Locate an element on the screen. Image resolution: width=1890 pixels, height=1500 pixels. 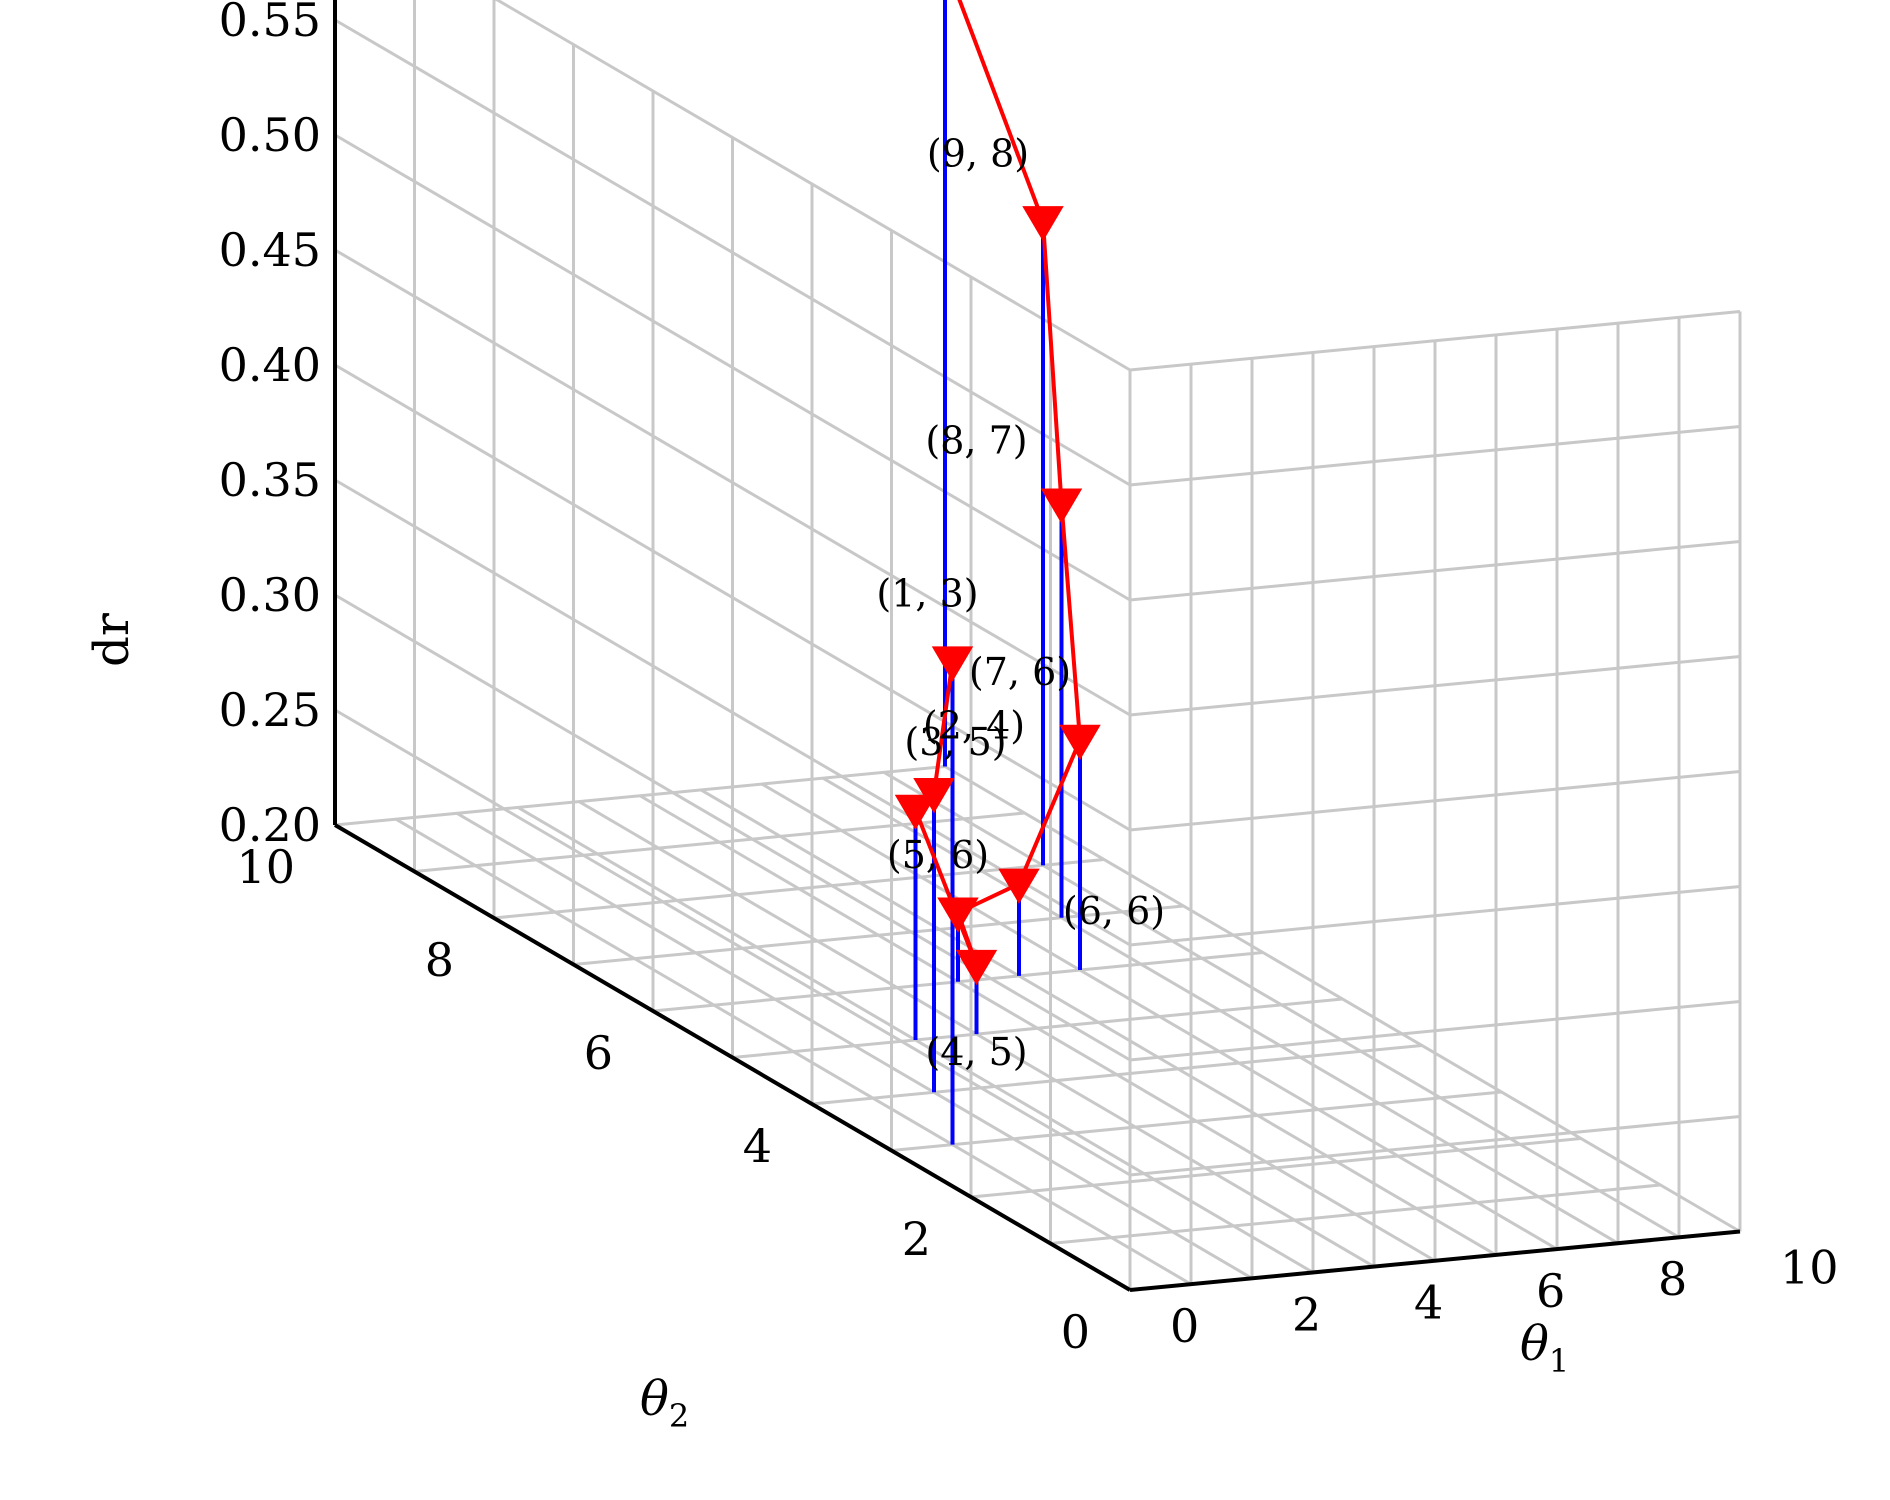
y-tick-label: 6 is located at coordinates (598, 1053).